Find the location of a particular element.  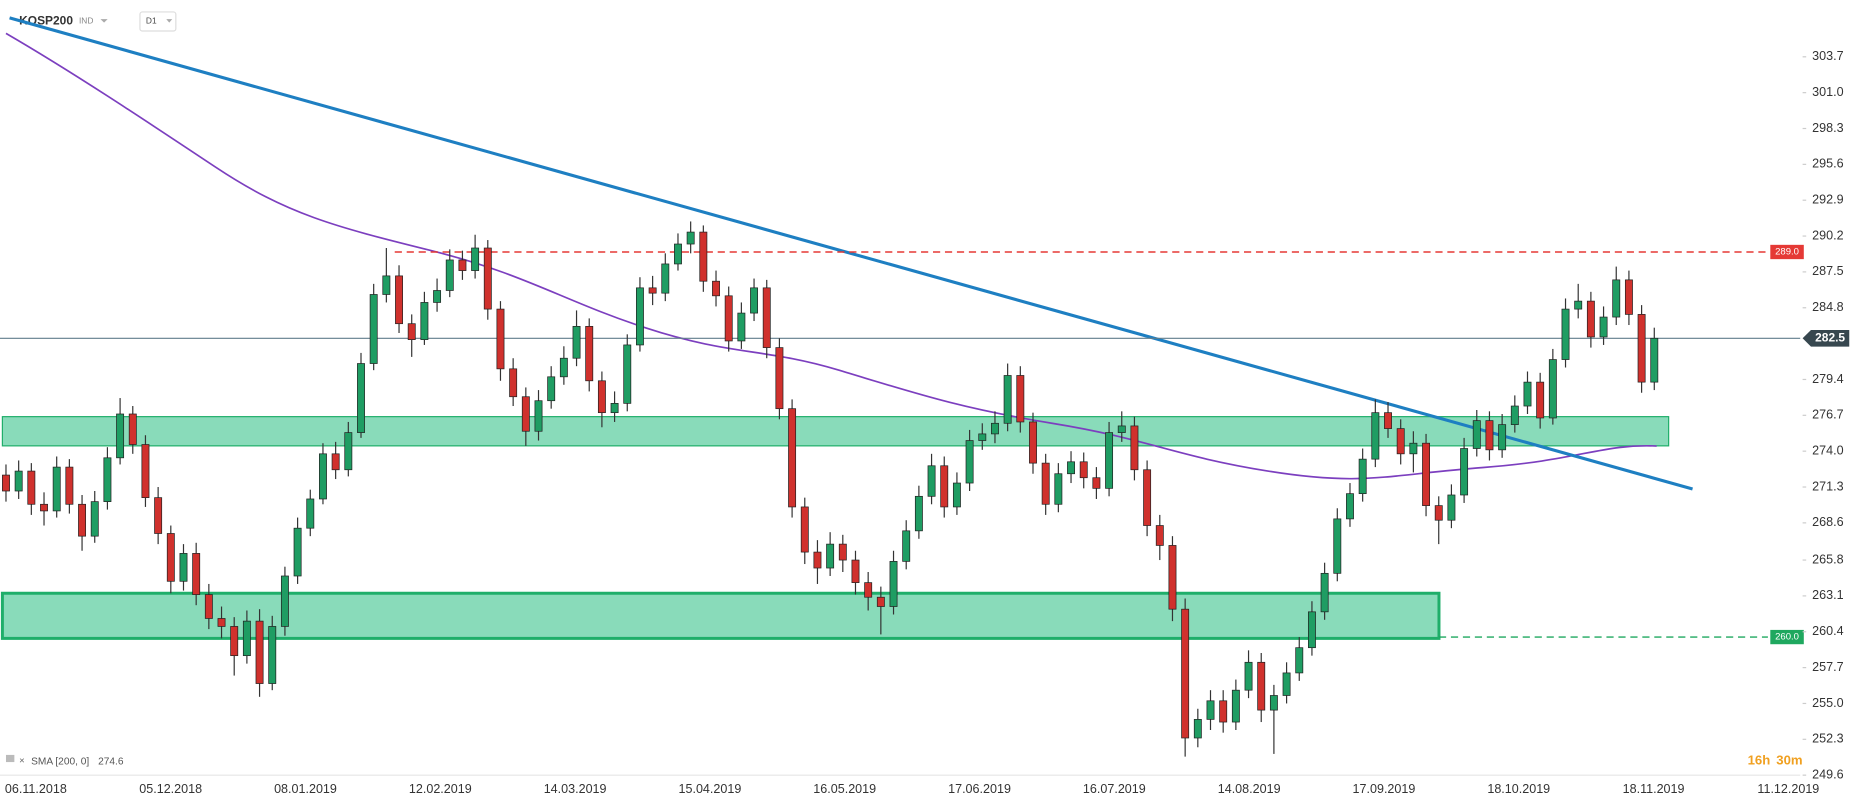

interval-selector is located at coordinates (158, 21).